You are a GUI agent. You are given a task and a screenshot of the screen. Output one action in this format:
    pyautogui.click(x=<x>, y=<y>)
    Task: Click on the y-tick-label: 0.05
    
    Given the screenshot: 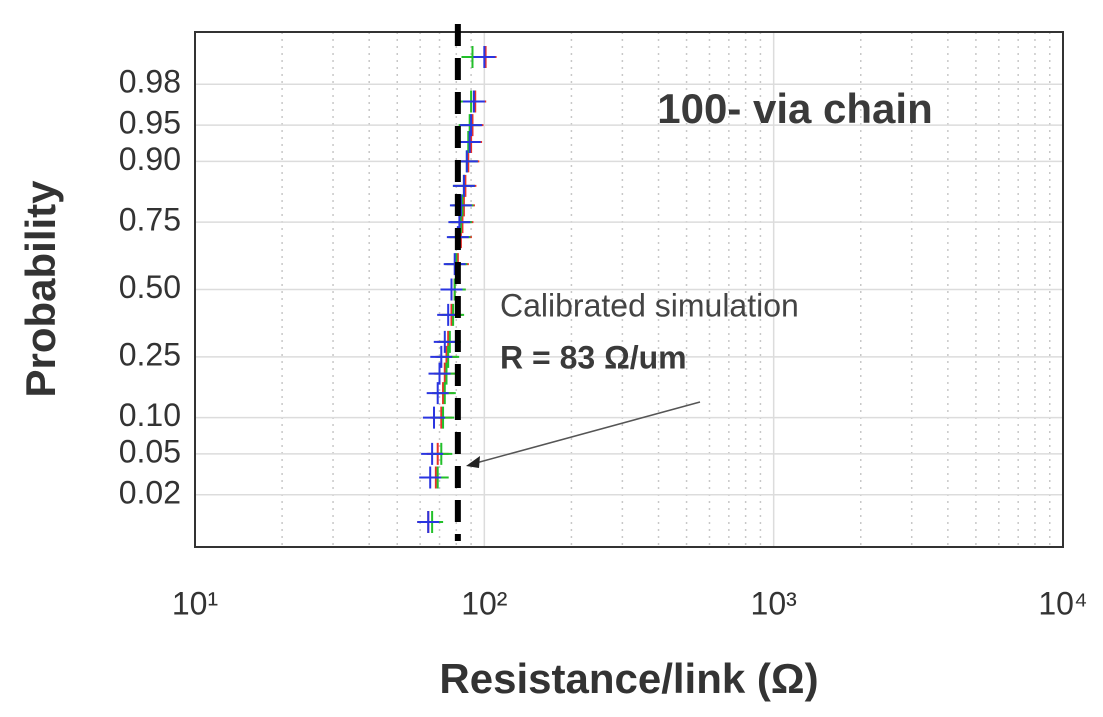 What is the action you would take?
    pyautogui.click(x=150, y=451)
    